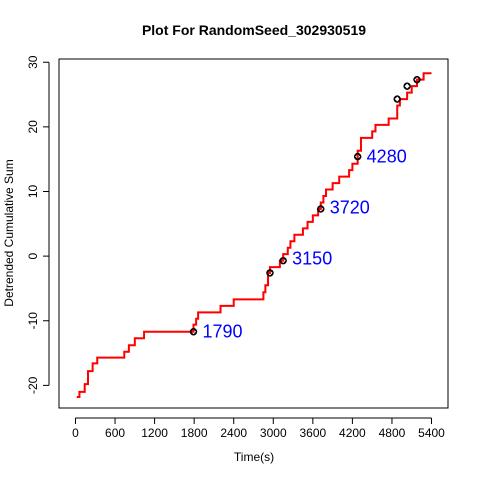 The image size is (480, 480). Describe the element at coordinates (9, 232) in the screenshot. I see `y-axis-title: Detrended Cumulative Sum` at that location.